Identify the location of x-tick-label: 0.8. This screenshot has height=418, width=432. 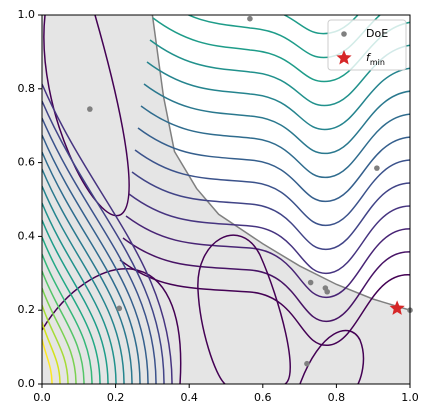
(337, 397).